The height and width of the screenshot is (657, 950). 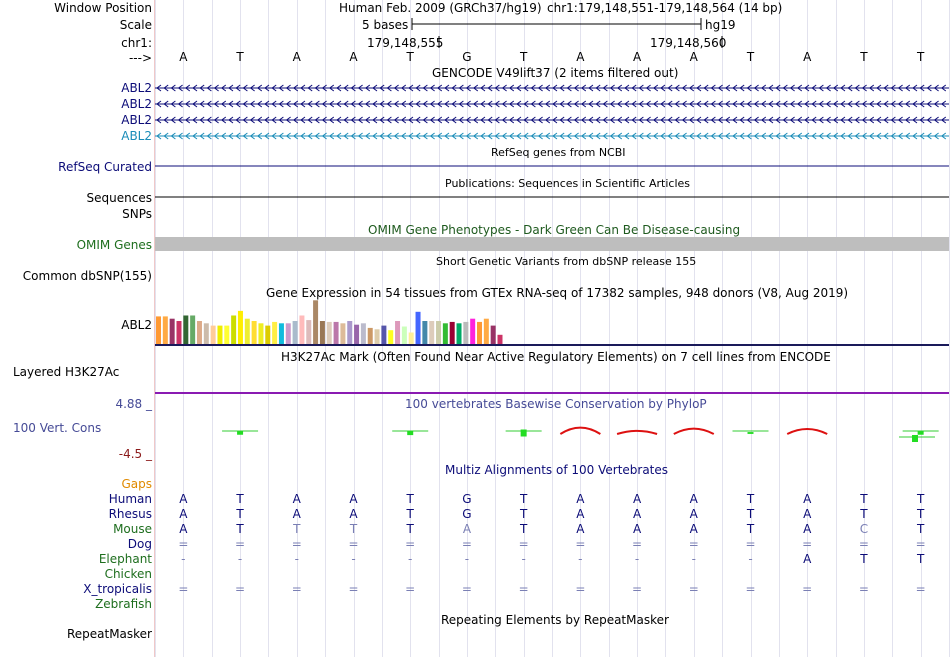 What do you see at coordinates (807, 431) in the screenshot?
I see `phylop-negative-score` at bounding box center [807, 431].